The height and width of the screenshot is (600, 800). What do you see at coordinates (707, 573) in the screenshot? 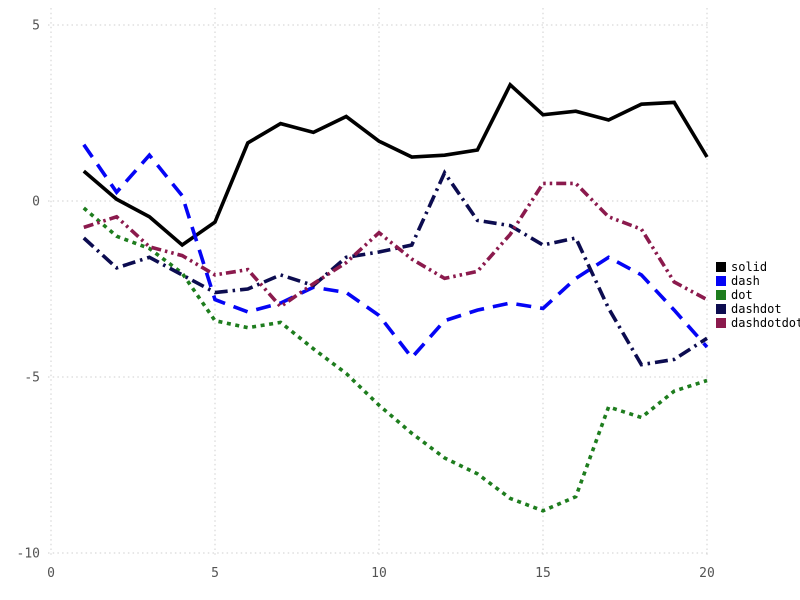
I see `x-tick-label: 20` at bounding box center [707, 573].